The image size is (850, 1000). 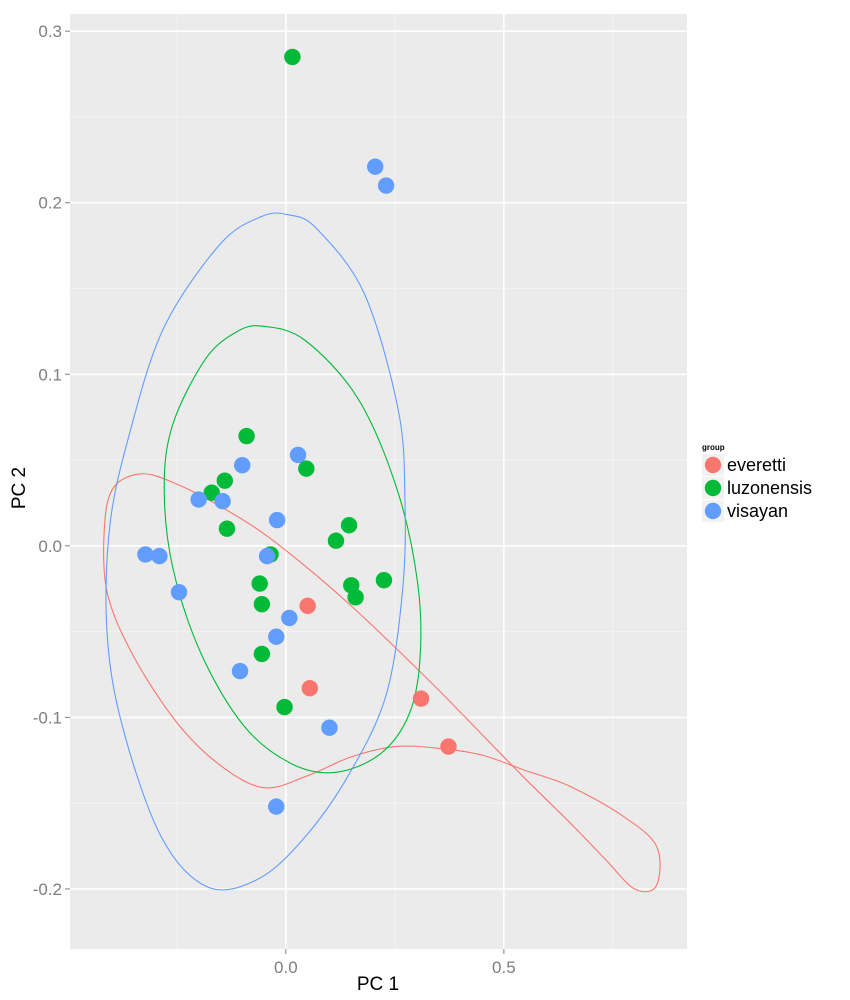 I want to click on y-tick-label: -0.1, so click(x=47, y=717).